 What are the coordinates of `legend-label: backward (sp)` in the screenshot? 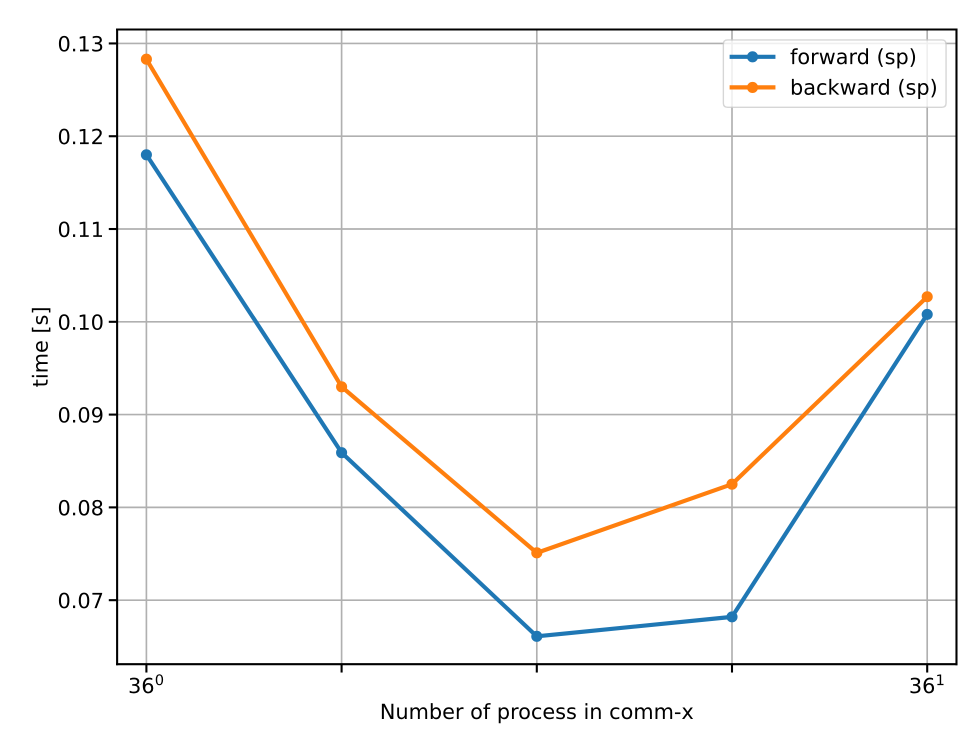 It's located at (864, 89).